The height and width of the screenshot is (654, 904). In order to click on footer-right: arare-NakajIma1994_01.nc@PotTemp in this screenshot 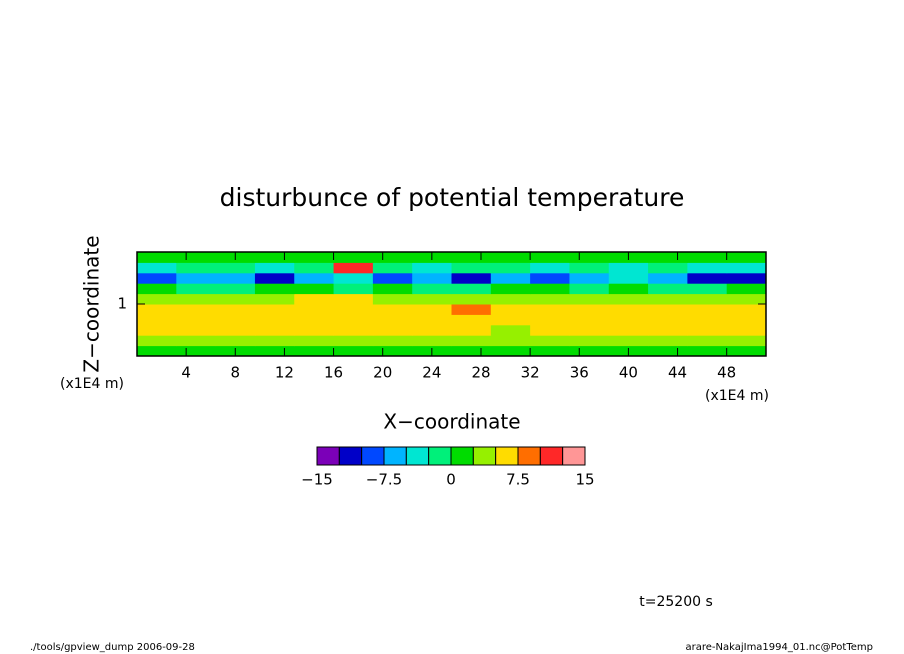, I will do `click(779, 647)`.